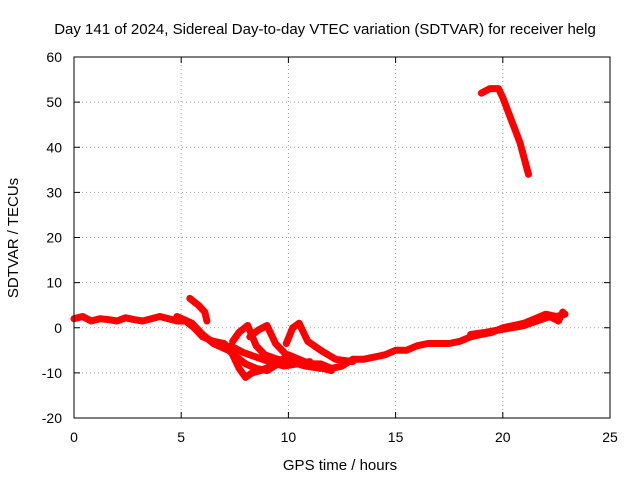 The height and width of the screenshot is (480, 640). What do you see at coordinates (504, 131) in the screenshot?
I see `series-upper-arc` at bounding box center [504, 131].